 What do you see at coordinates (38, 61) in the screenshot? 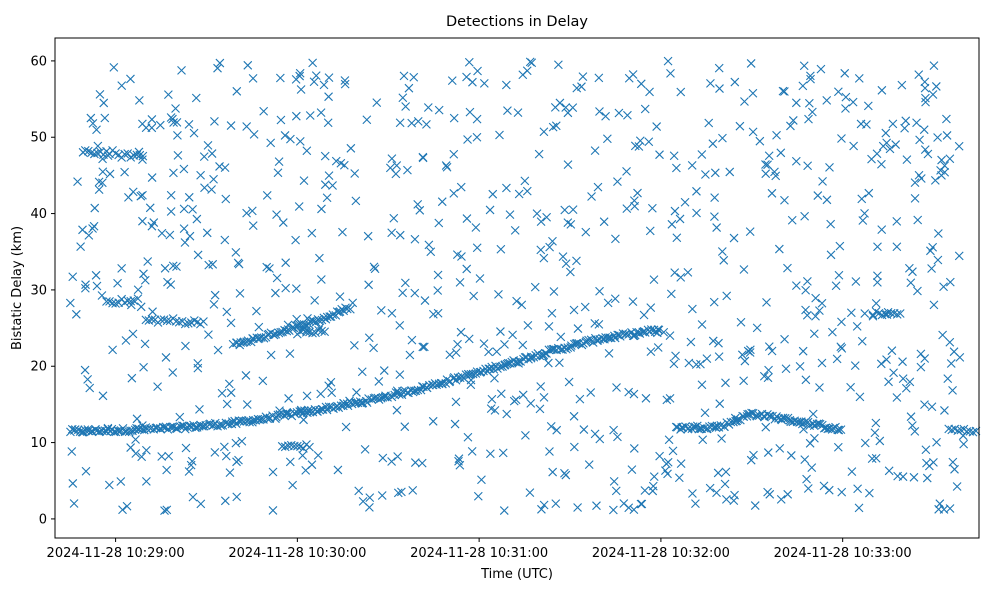
I see `y-tick-label: 60` at bounding box center [38, 61].